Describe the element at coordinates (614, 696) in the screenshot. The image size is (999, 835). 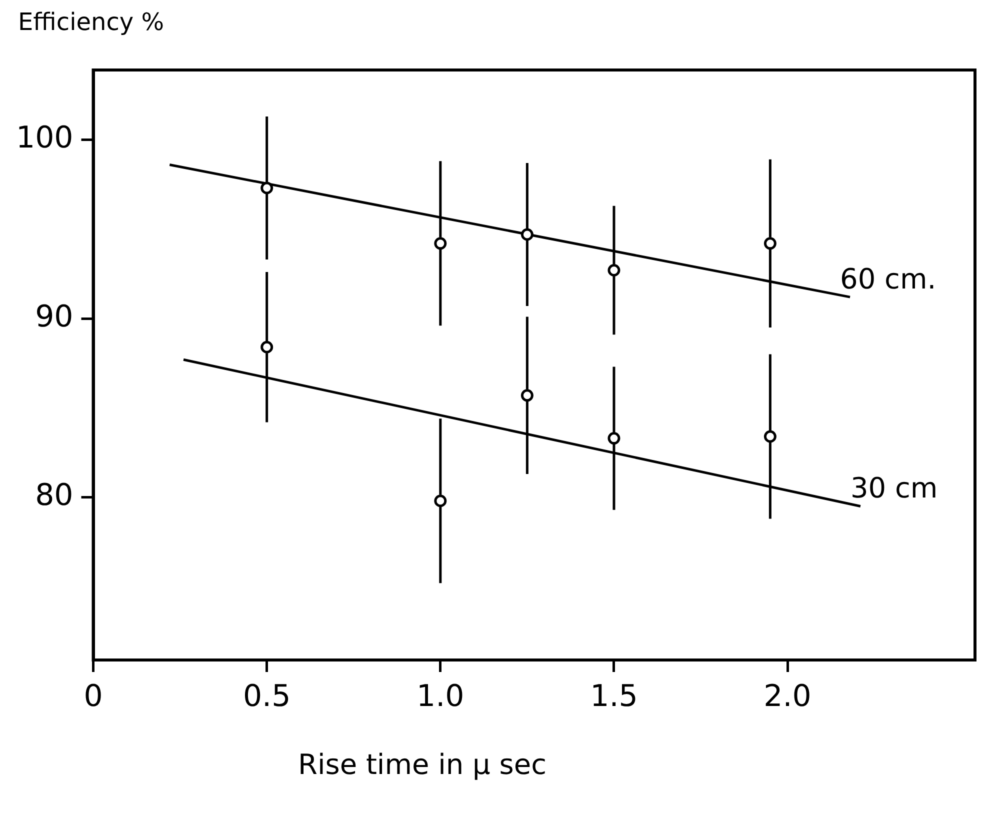
I see `x-tick-label: 1.5` at that location.